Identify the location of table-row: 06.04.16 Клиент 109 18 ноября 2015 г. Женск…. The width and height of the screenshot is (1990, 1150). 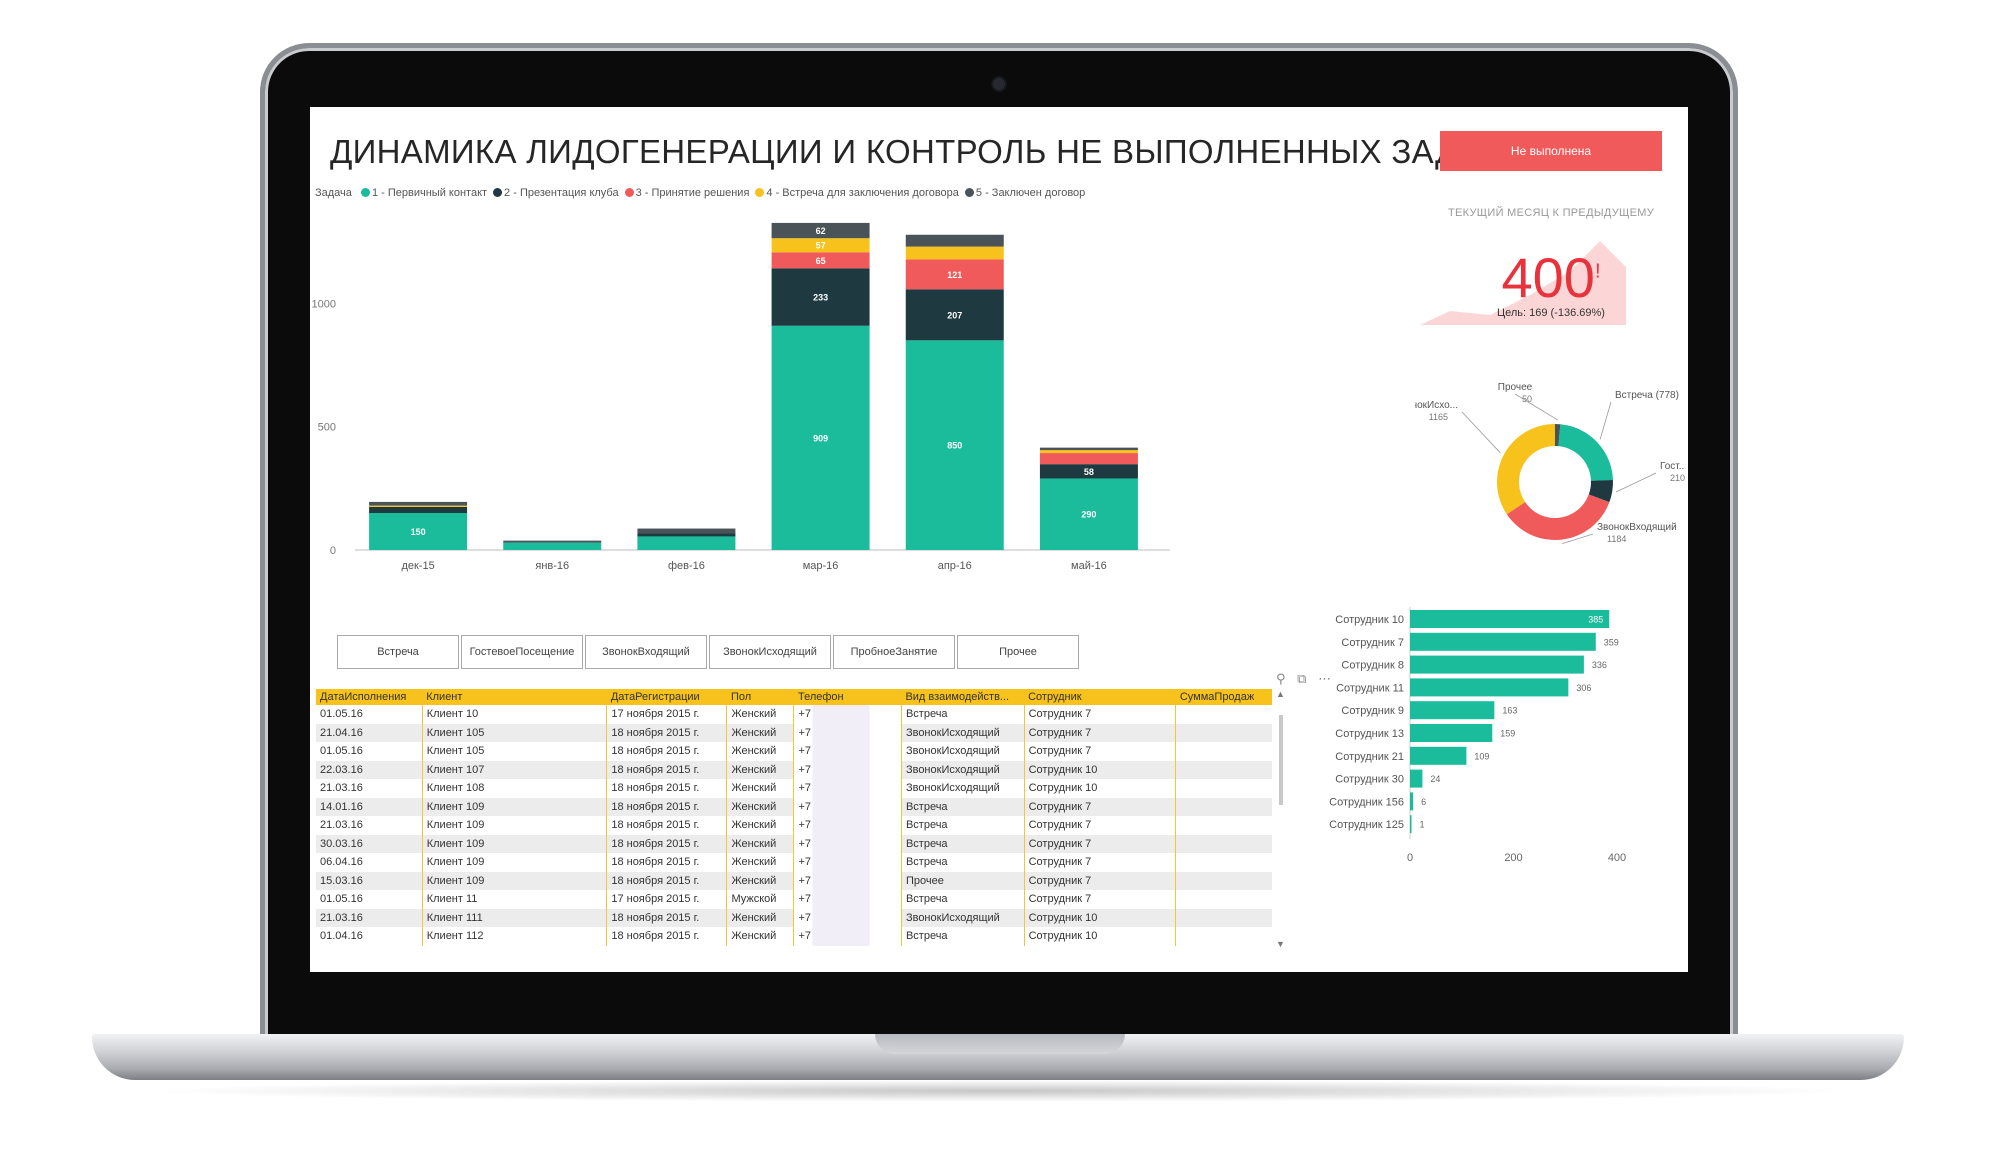
(794, 862).